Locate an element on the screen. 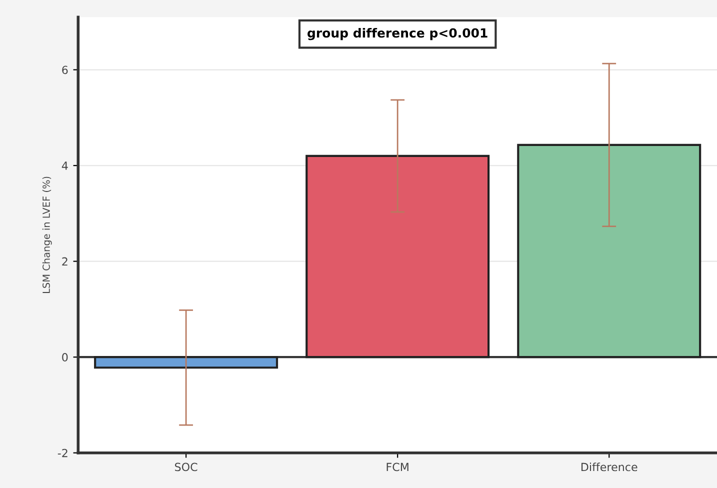  y-tick-label: -2 is located at coordinates (63, 453).